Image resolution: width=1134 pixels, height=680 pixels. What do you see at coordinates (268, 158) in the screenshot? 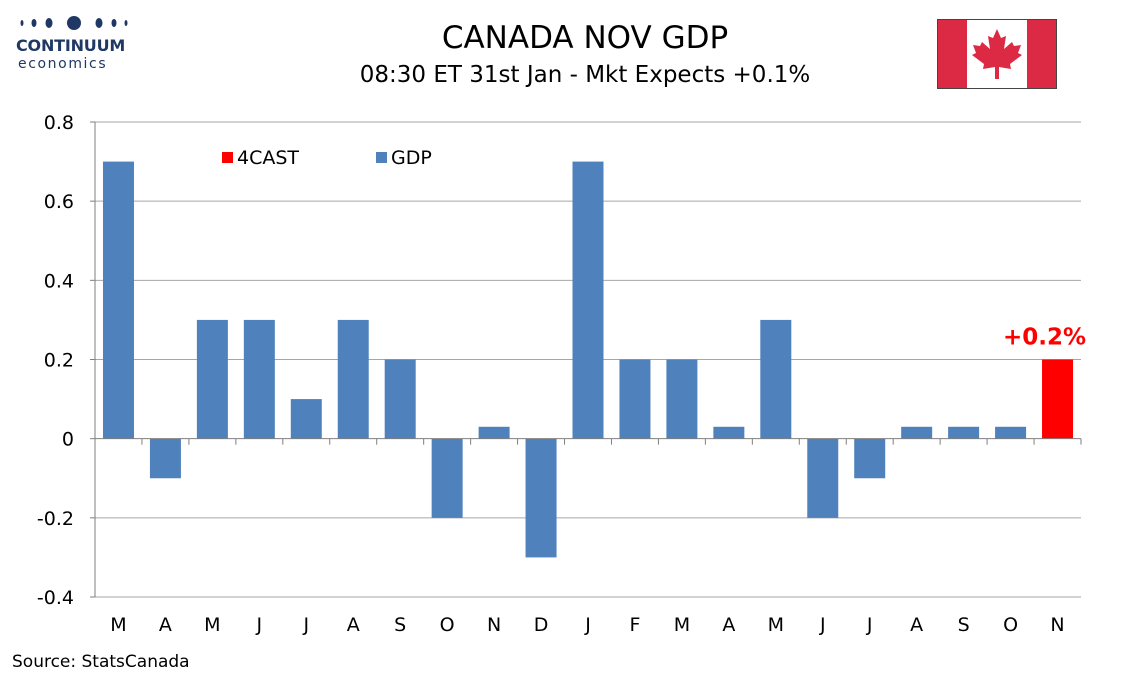
I see `legend-label: 4CAST` at bounding box center [268, 158].